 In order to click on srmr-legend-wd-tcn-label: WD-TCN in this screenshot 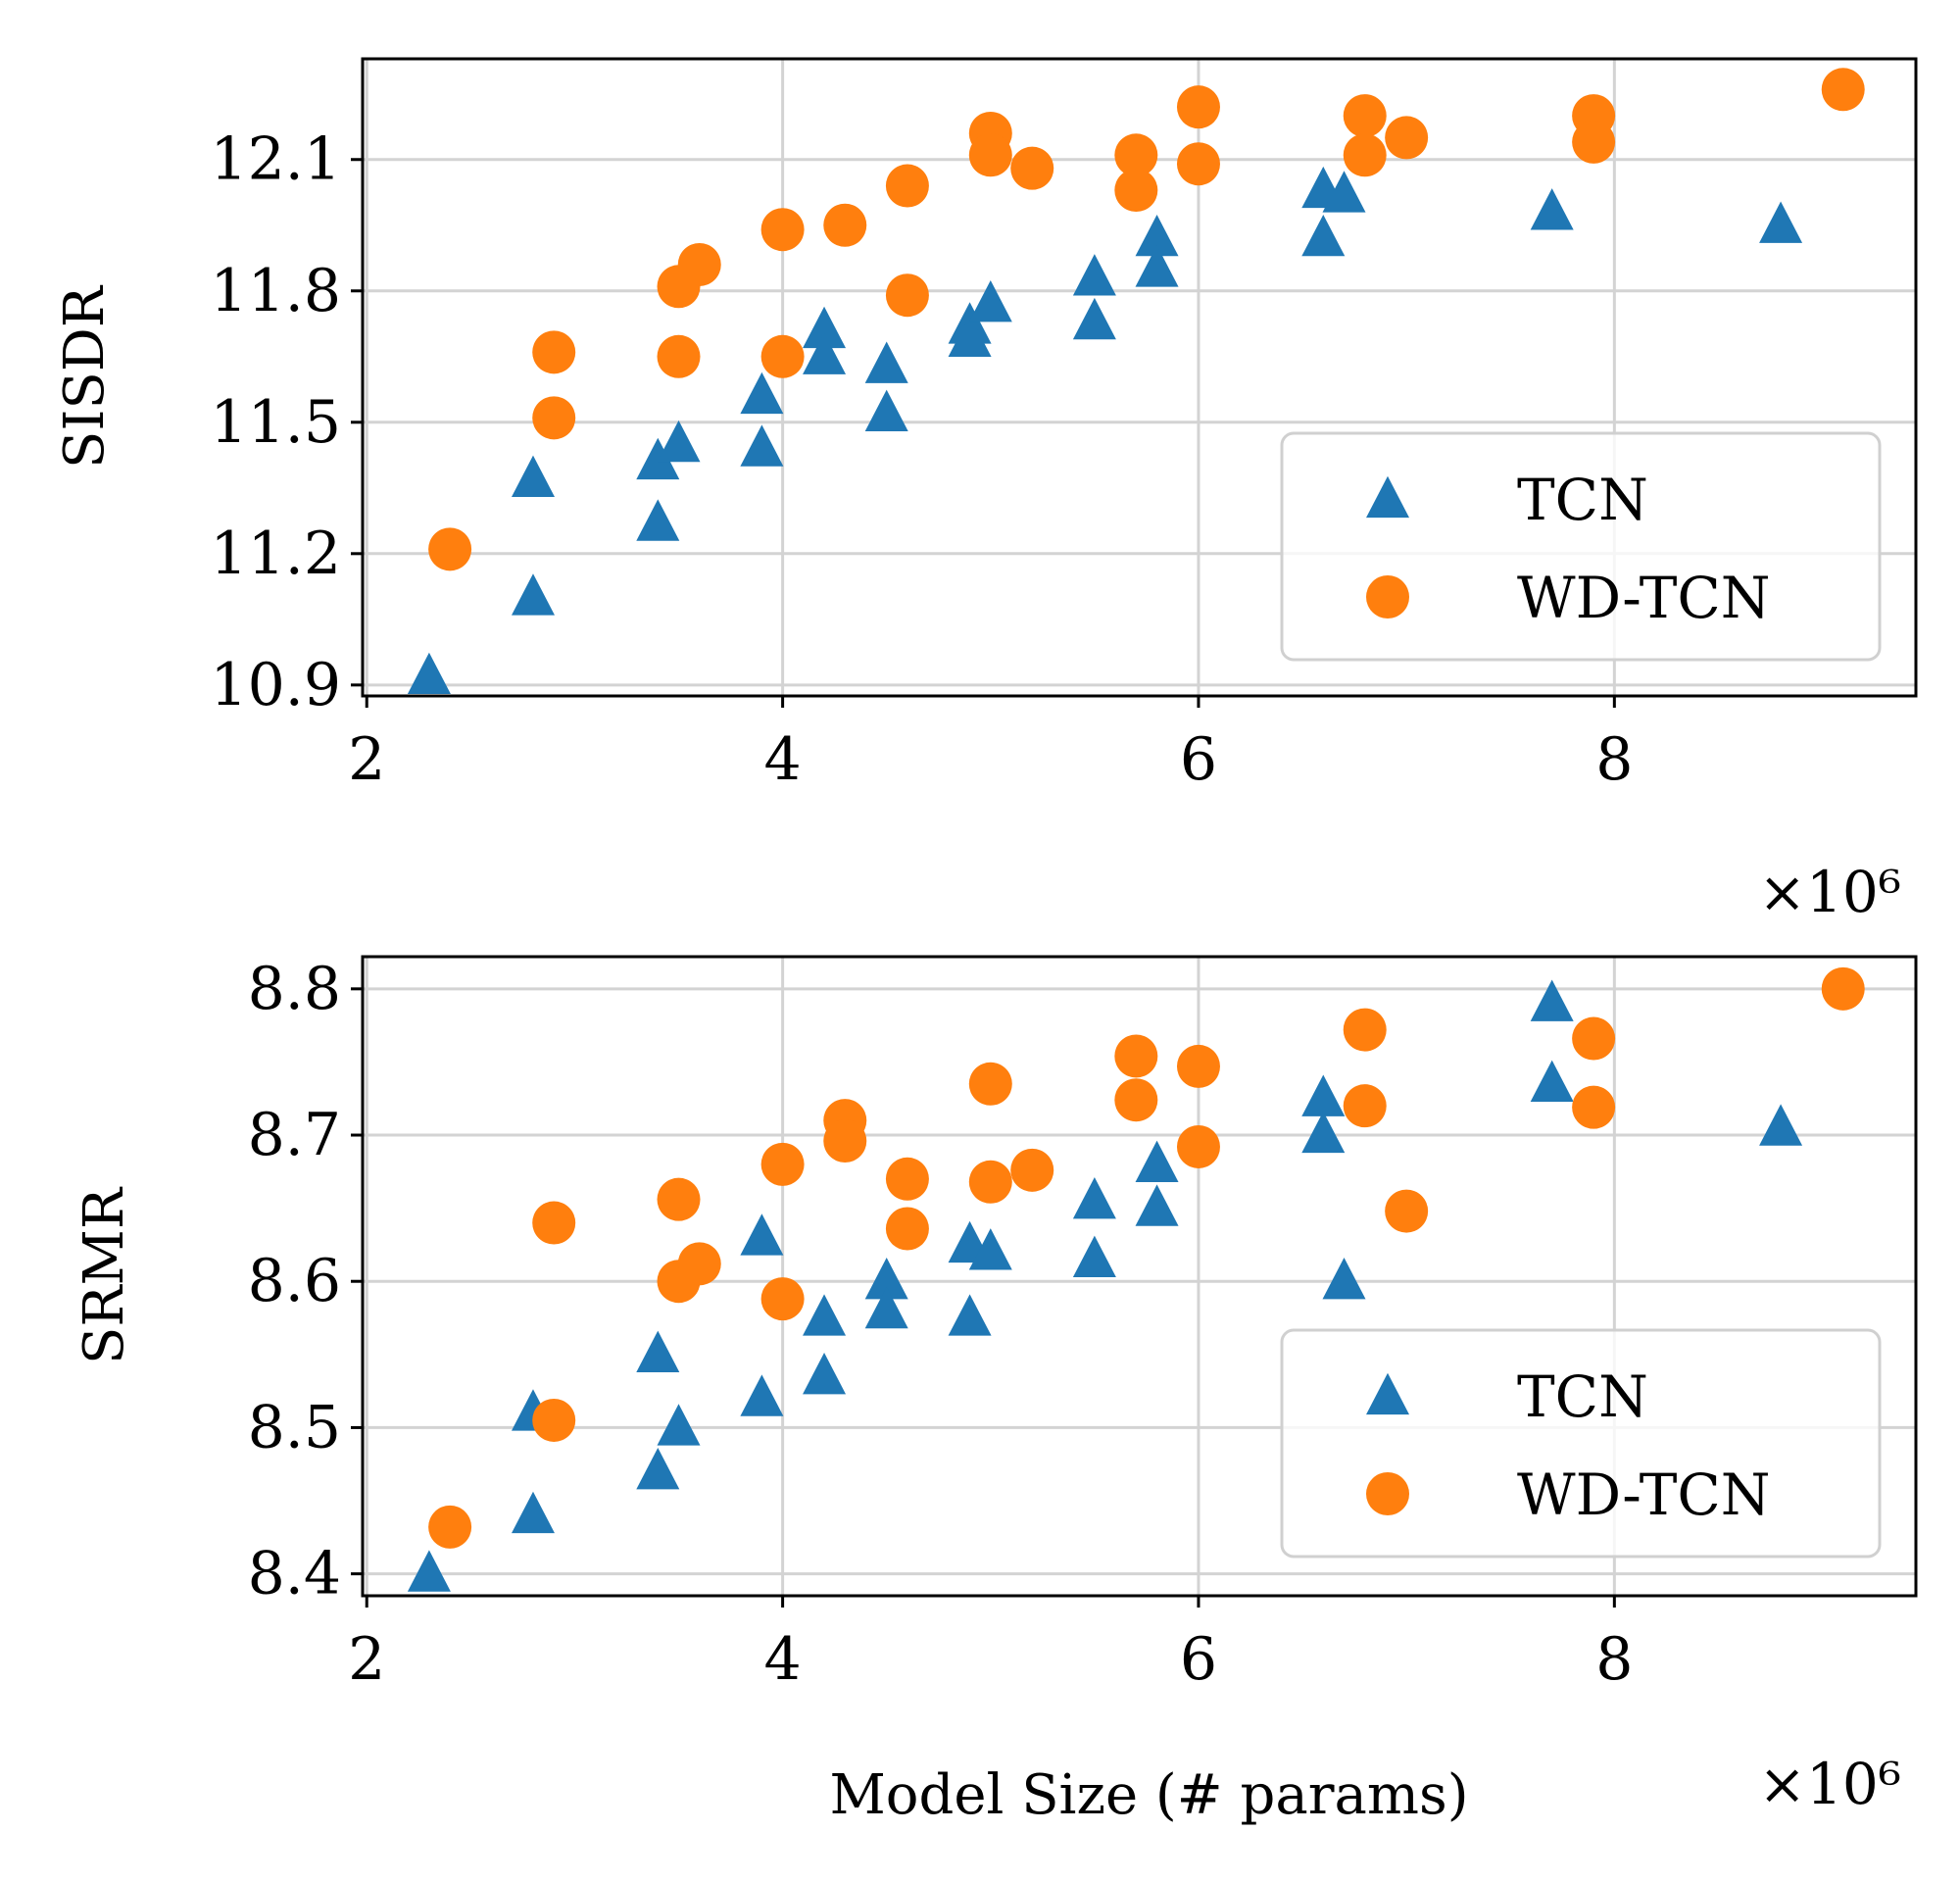, I will do `click(1644, 1494)`.